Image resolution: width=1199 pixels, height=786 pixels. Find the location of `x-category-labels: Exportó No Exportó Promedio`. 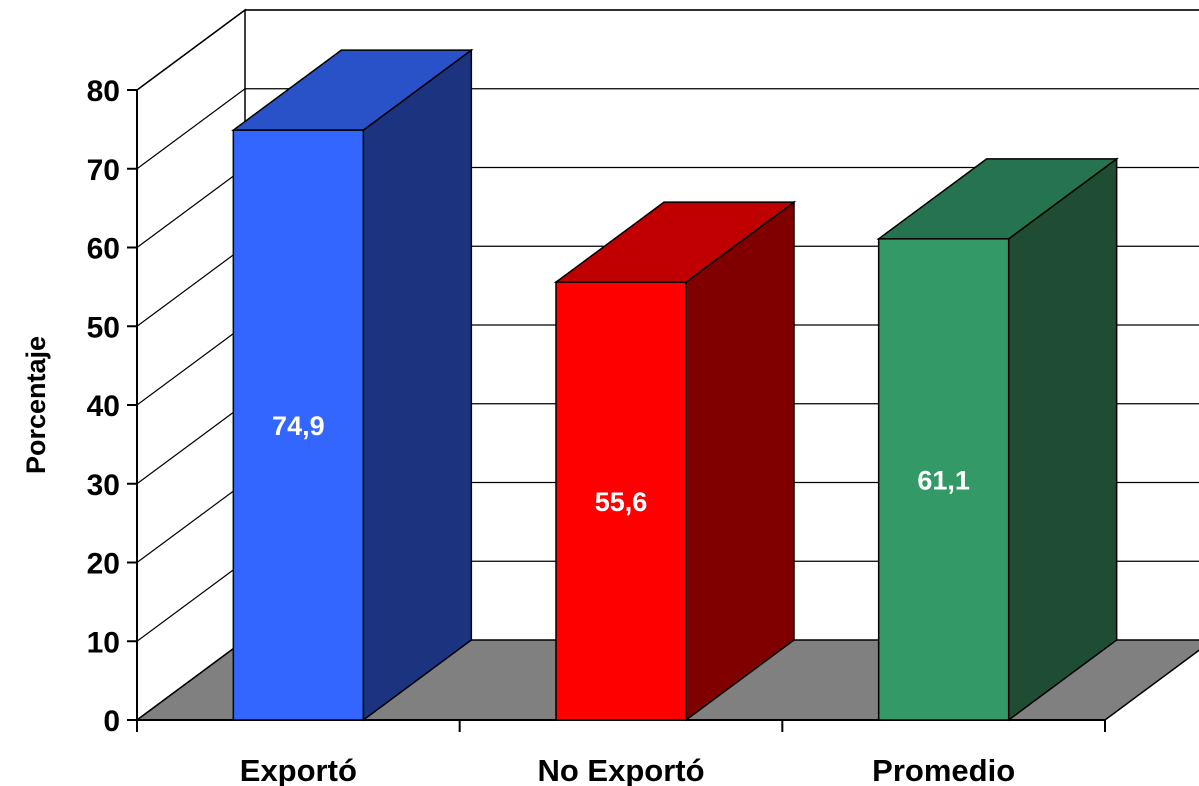

x-category-labels: Exportó No Exportó Promedio is located at coordinates (627, 769).